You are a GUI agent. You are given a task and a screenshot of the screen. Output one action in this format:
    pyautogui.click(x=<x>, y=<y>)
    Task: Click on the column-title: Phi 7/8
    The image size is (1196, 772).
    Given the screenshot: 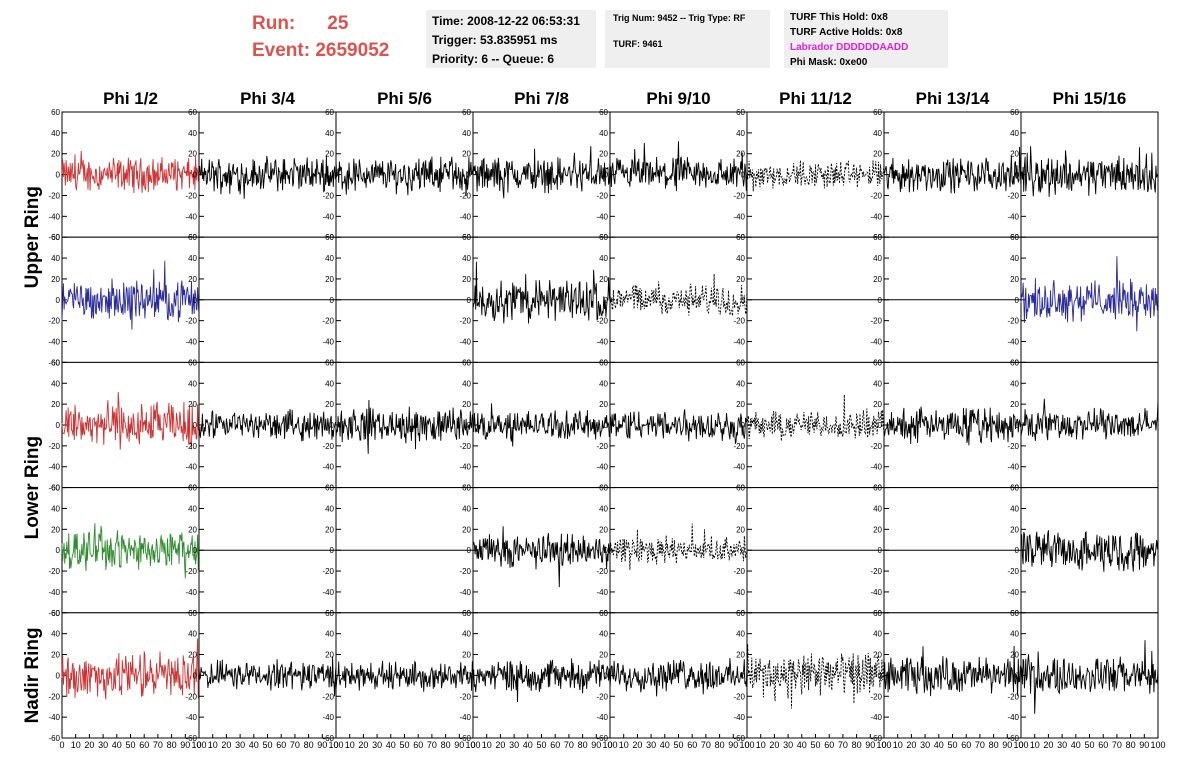 What is the action you would take?
    pyautogui.click(x=541, y=98)
    